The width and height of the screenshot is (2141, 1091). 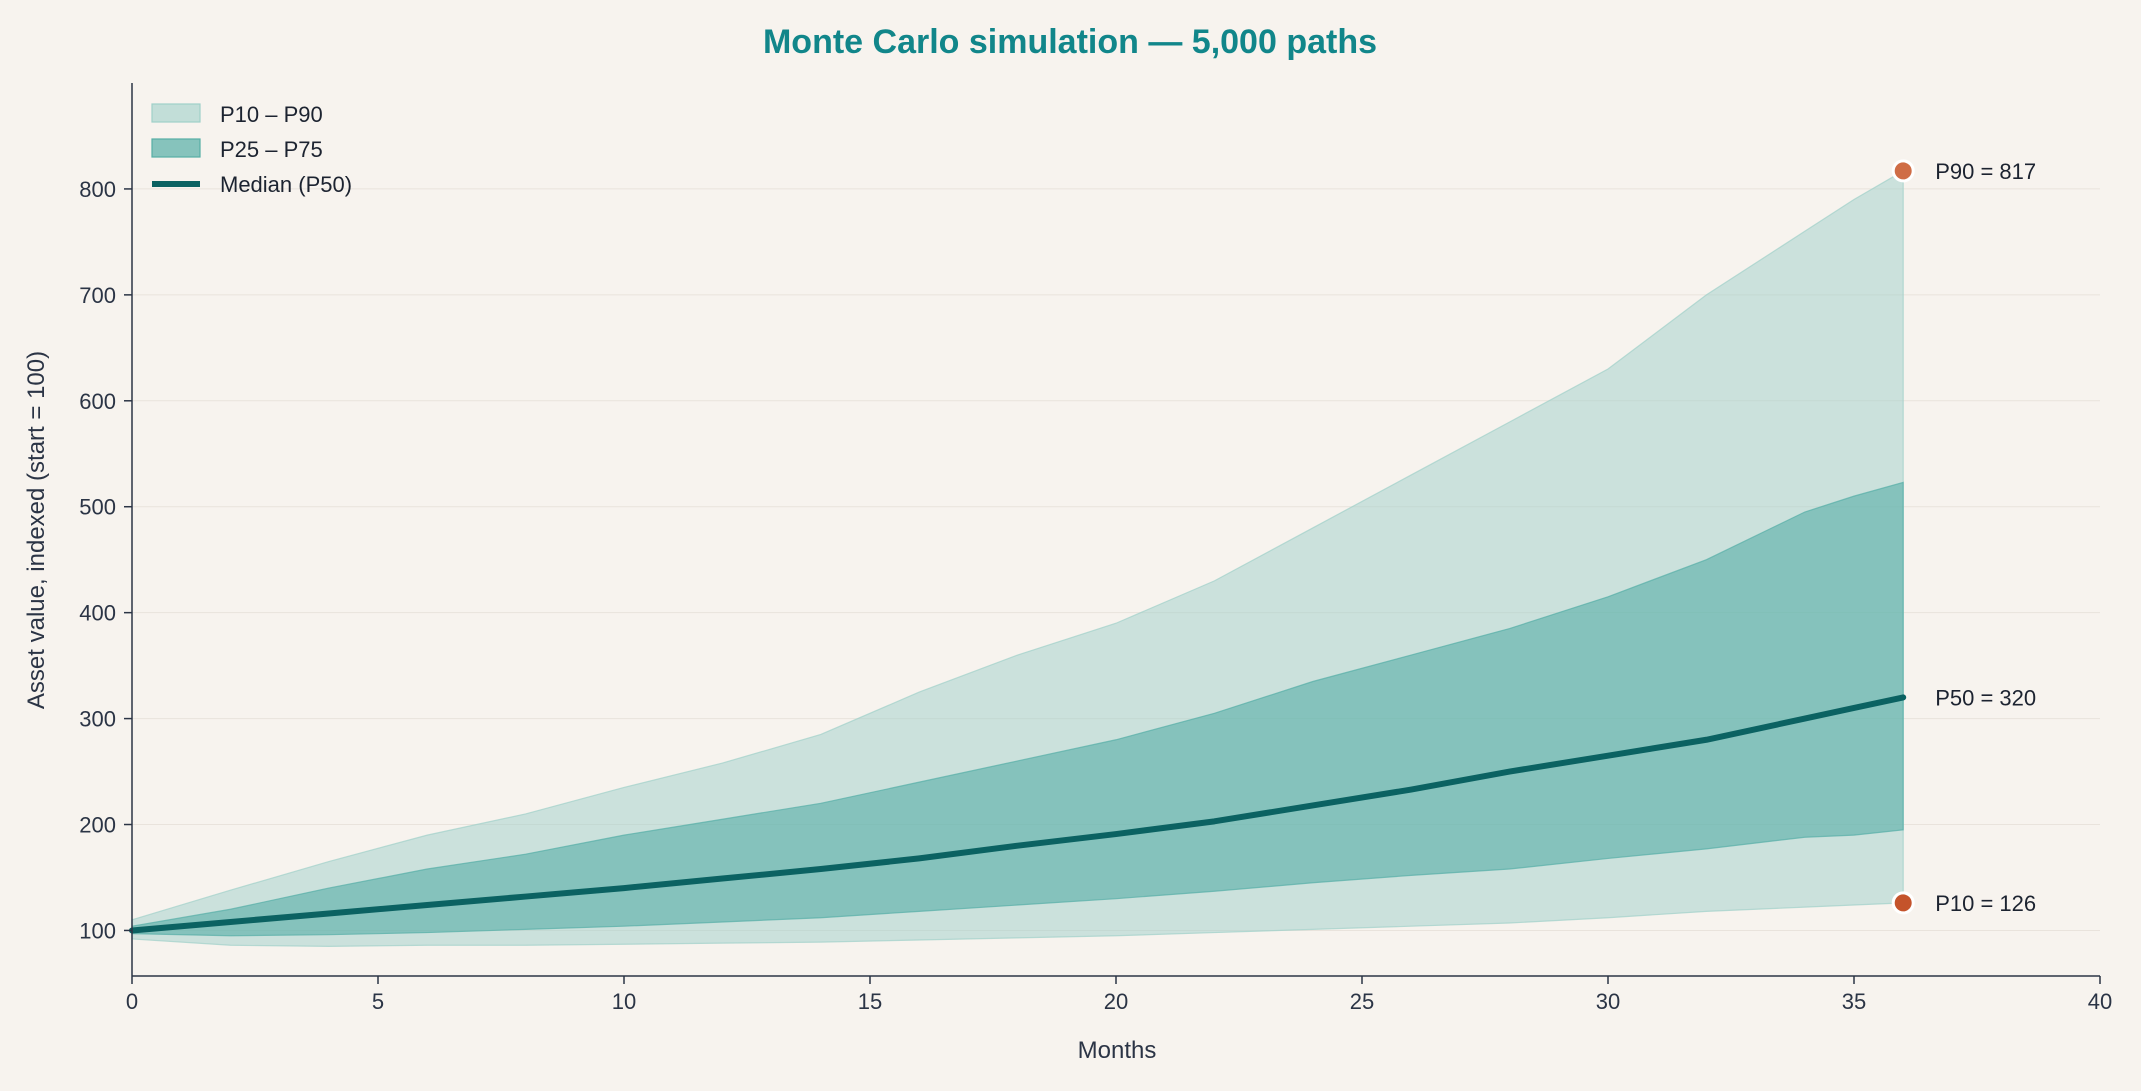 I want to click on legend-label-p25-p75: P25 – P75, so click(x=271, y=149).